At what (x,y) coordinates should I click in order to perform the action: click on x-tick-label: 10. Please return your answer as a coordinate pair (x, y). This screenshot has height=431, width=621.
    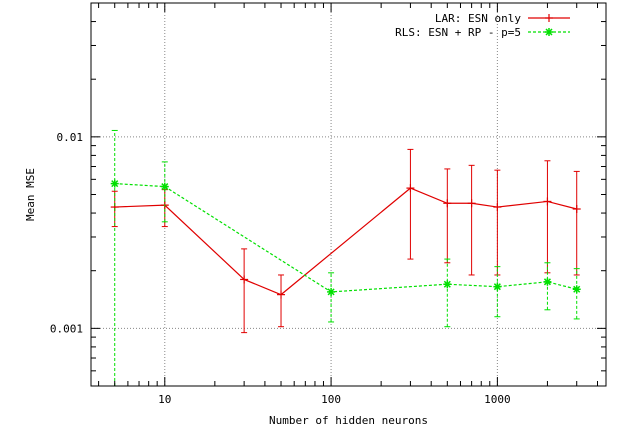
    Looking at the image, I should click on (164, 399).